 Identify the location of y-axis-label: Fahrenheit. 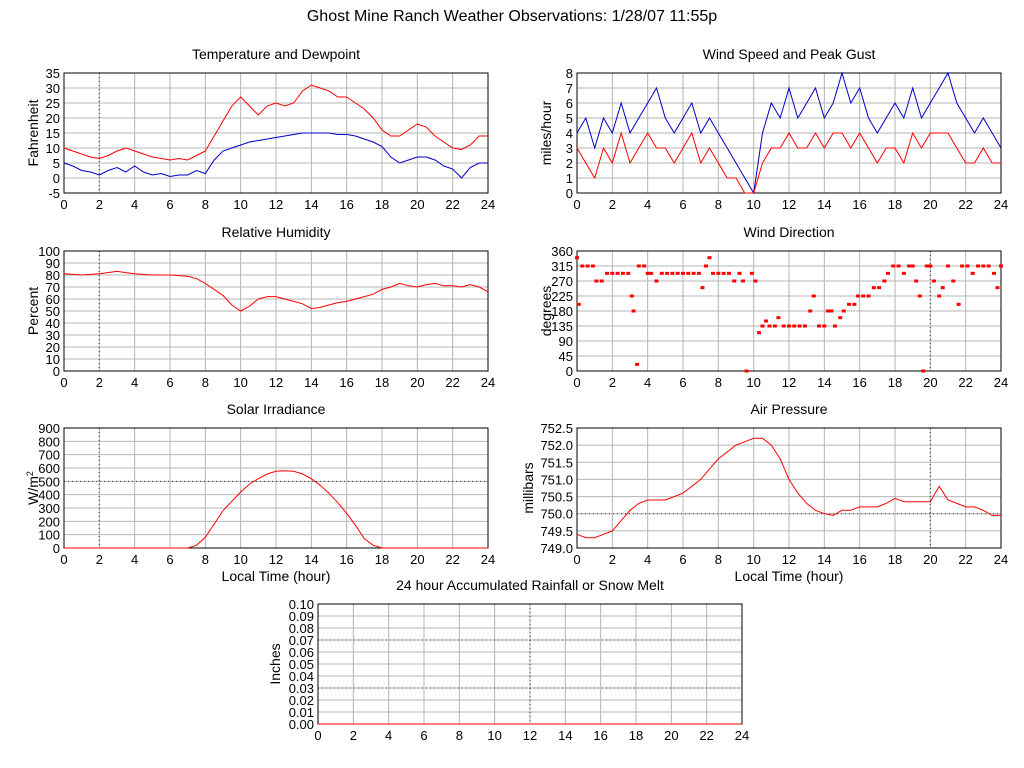
(33, 132).